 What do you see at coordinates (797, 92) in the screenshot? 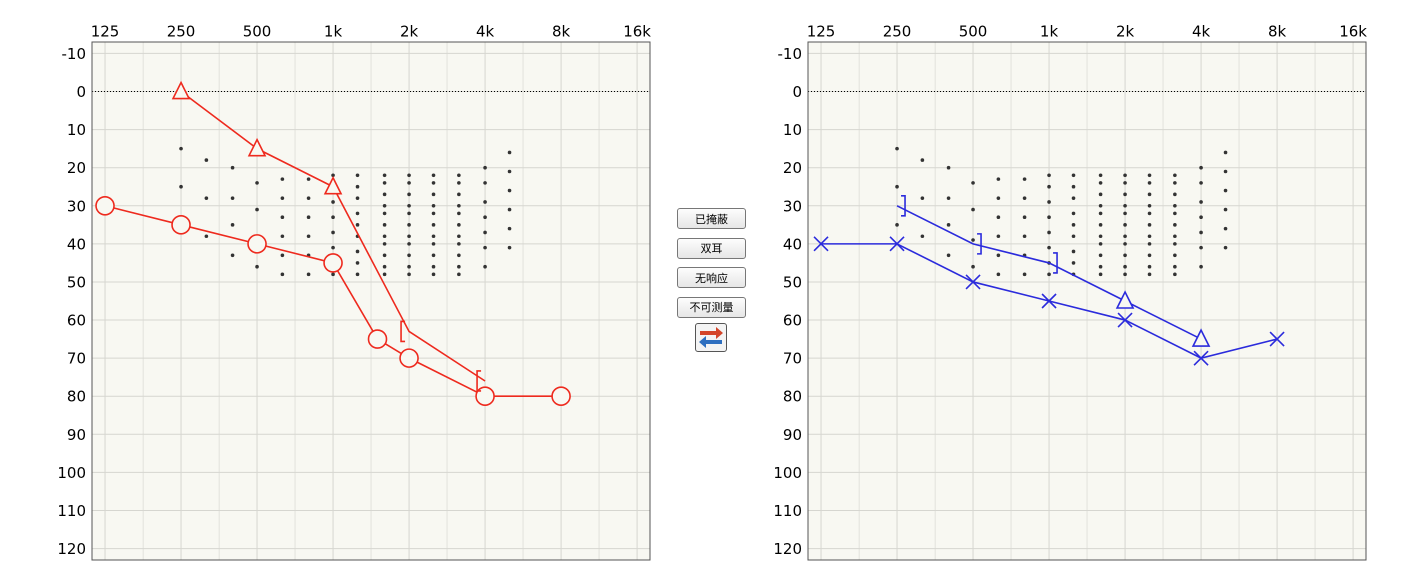
I see `y-tick-label: 0` at bounding box center [797, 92].